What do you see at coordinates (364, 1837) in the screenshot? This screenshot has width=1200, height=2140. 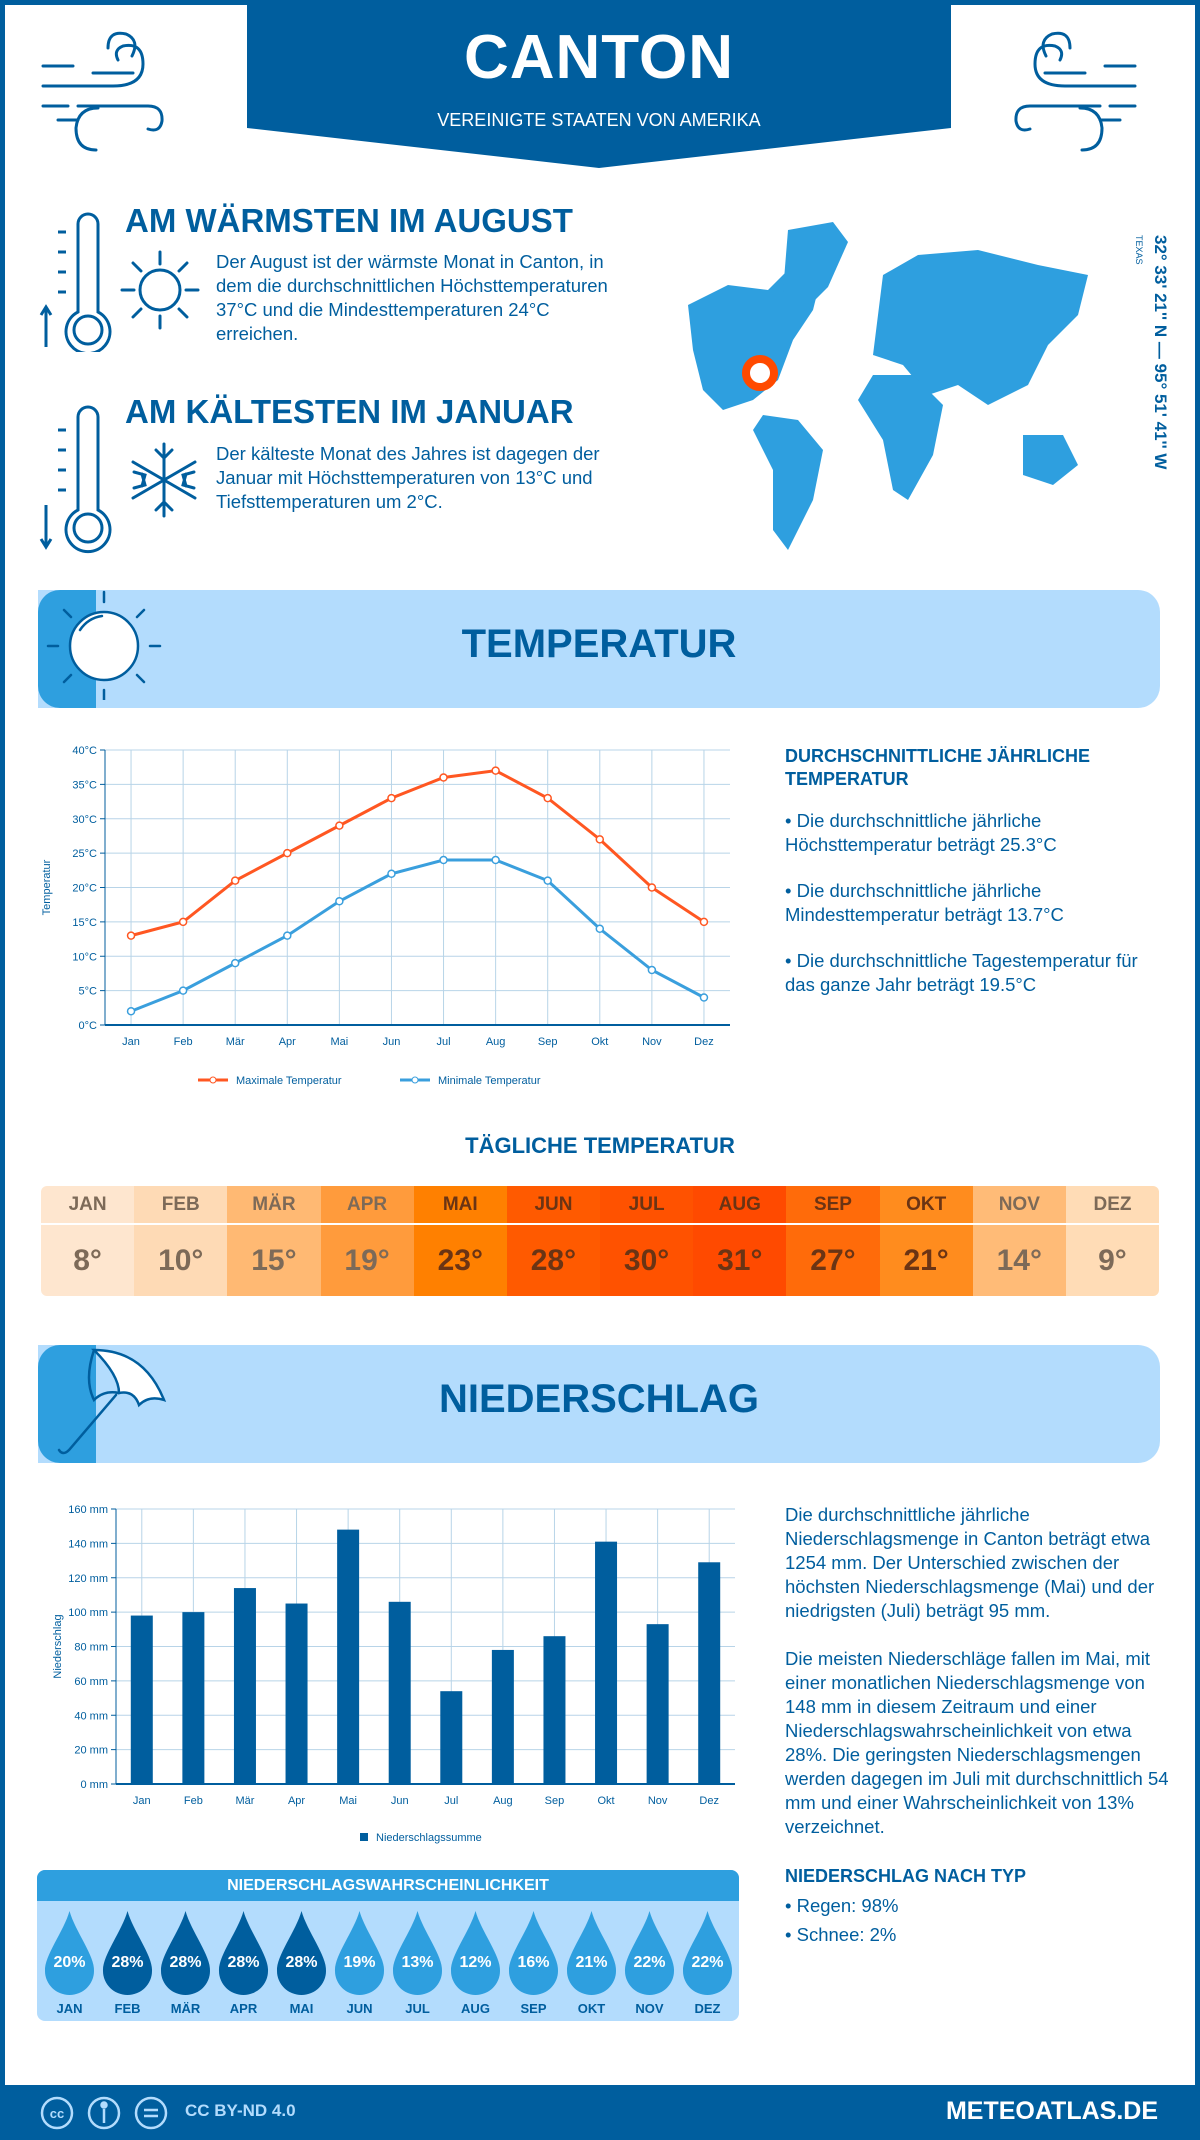 I see `legend-swatch` at bounding box center [364, 1837].